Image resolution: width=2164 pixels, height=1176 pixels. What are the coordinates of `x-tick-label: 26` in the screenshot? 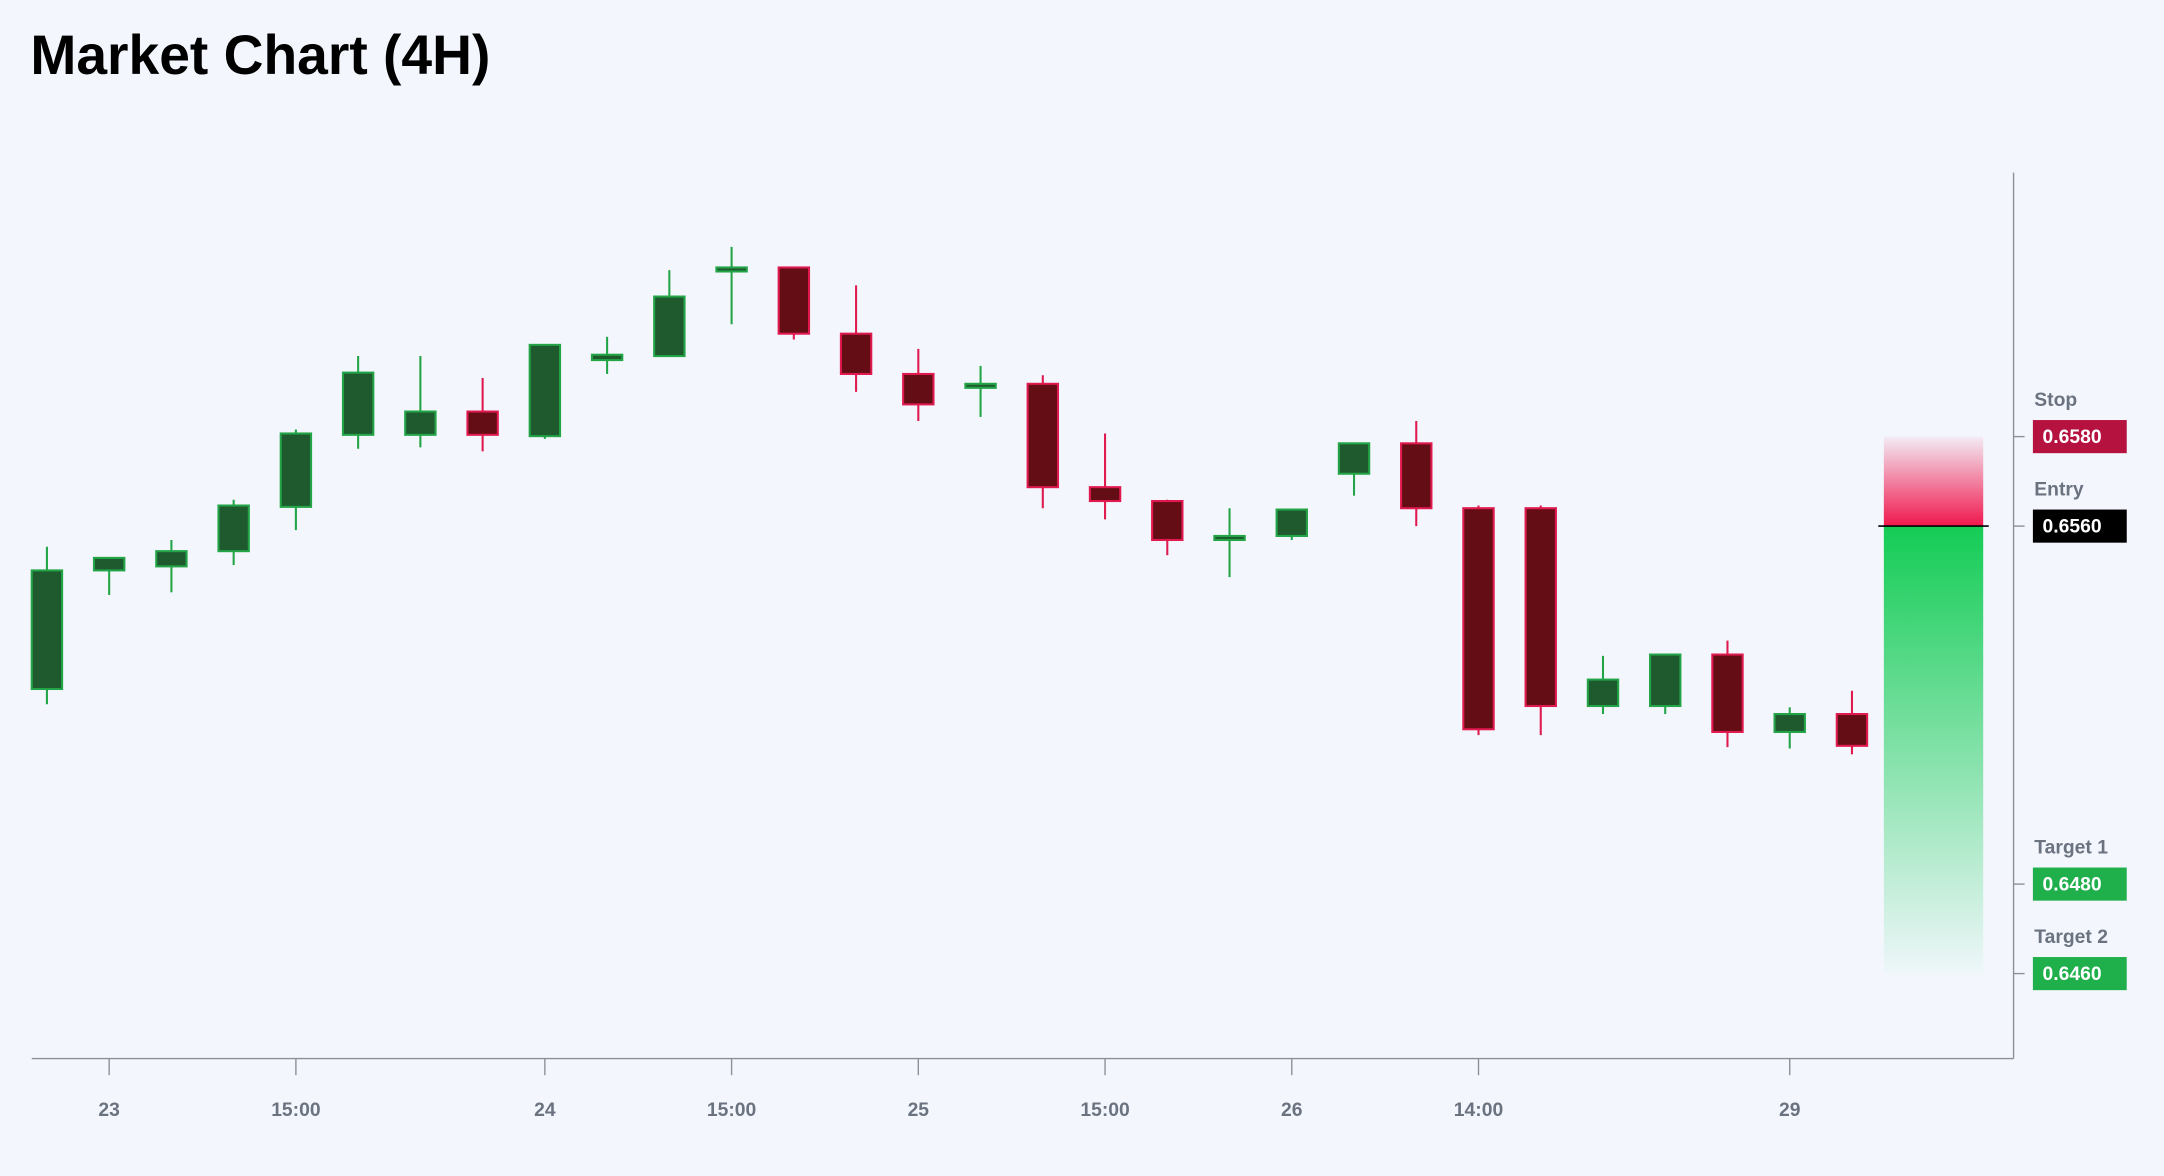 It's located at (1292, 1110).